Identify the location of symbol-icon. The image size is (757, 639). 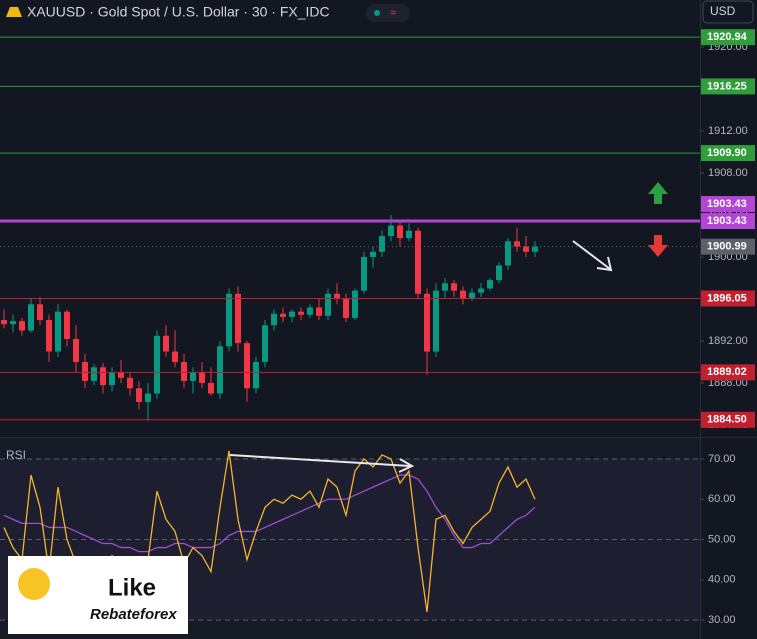
(14, 12).